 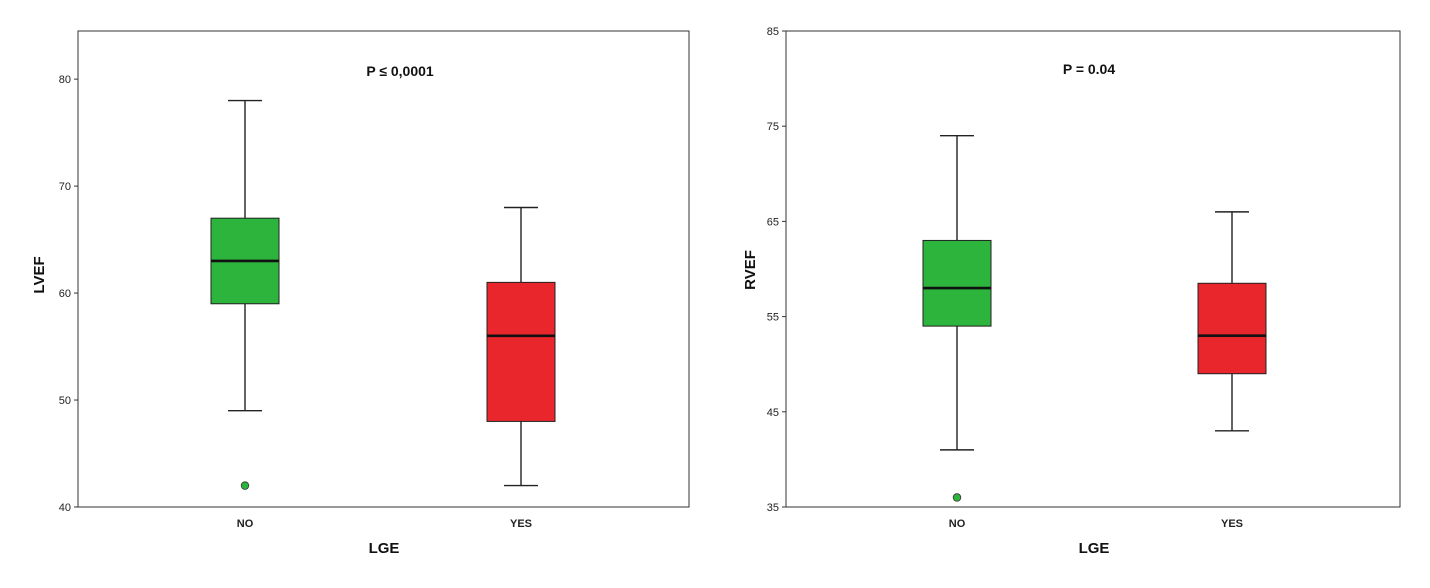 I want to click on p-value-annotation: P ≤ 0,0001, so click(x=400, y=71).